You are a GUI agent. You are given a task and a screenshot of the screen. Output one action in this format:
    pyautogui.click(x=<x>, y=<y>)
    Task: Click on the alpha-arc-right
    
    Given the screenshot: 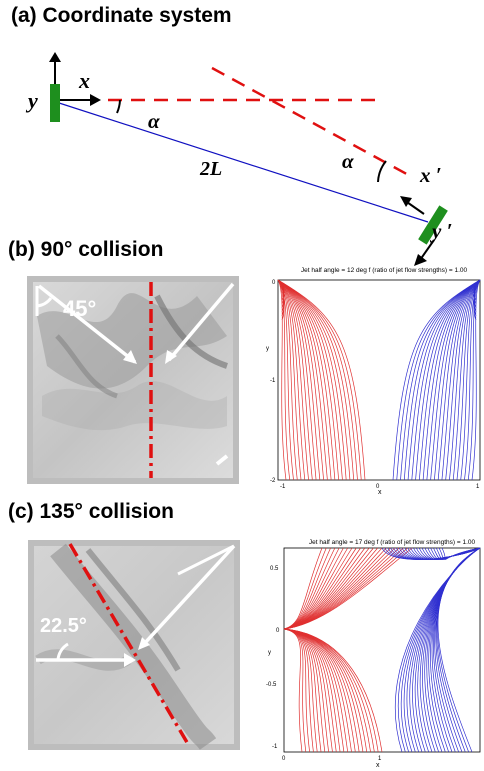 What is the action you would take?
    pyautogui.click(x=382, y=171)
    